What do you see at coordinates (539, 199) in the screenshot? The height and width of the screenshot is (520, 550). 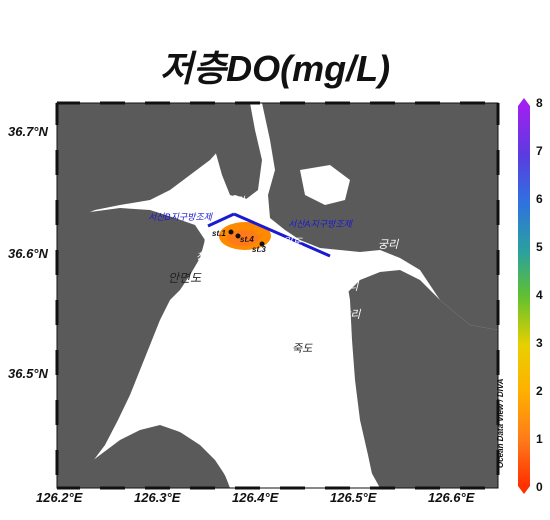 I see `colorbar-tick-6: 6` at bounding box center [539, 199].